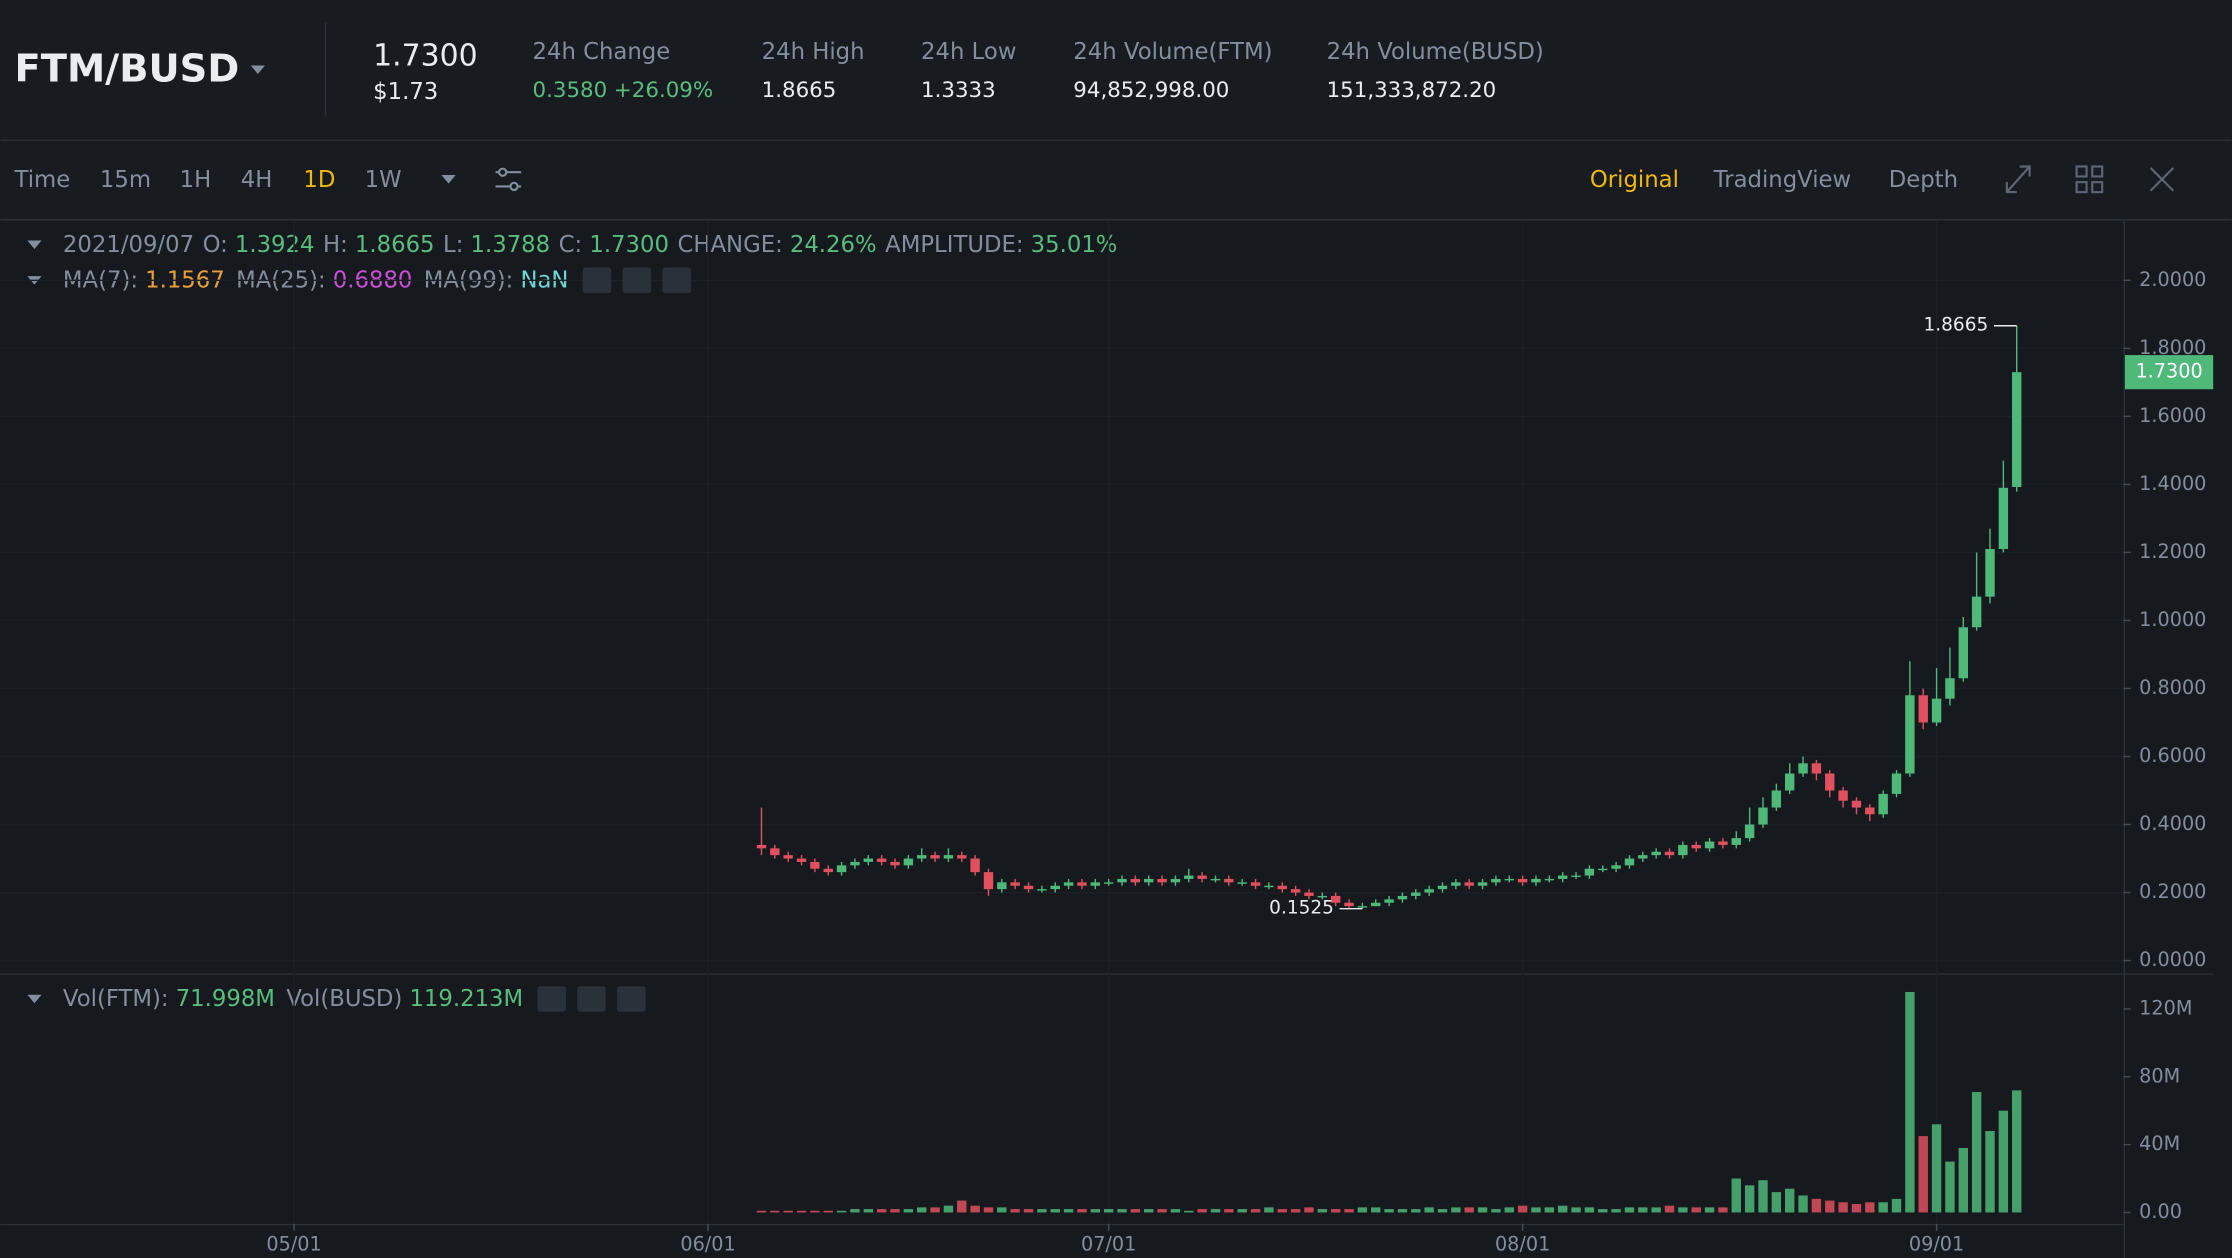 This screenshot has width=2232, height=1258. What do you see at coordinates (2160, 1211) in the screenshot?
I see `y-tick-label: 0.00` at bounding box center [2160, 1211].